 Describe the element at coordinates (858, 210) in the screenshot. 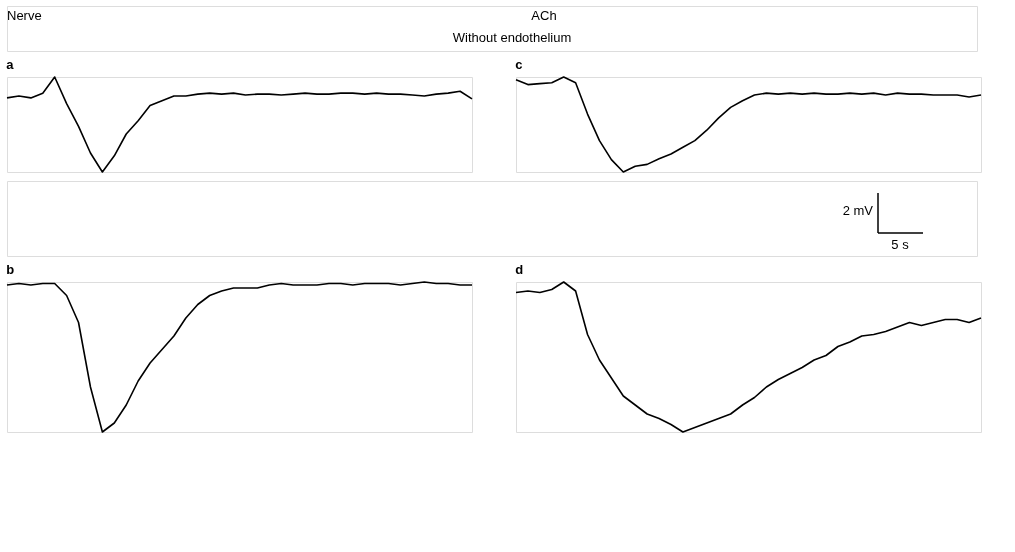

I see `text: 2 mV` at that location.